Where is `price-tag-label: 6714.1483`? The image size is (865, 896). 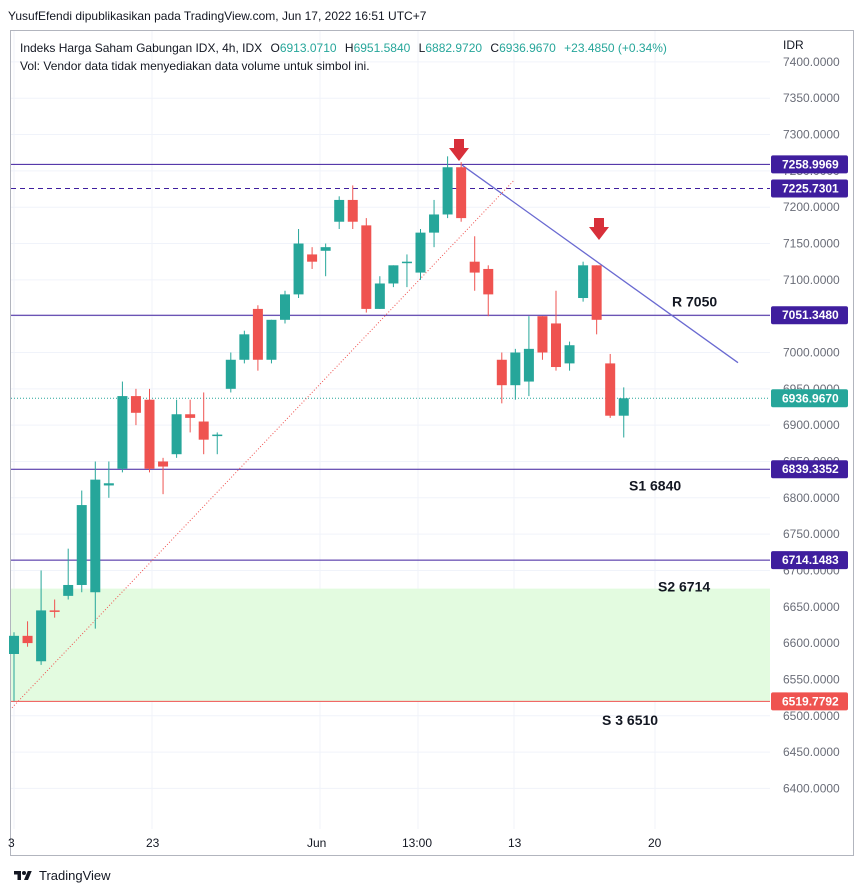
price-tag-label: 6714.1483 is located at coordinates (810, 560).